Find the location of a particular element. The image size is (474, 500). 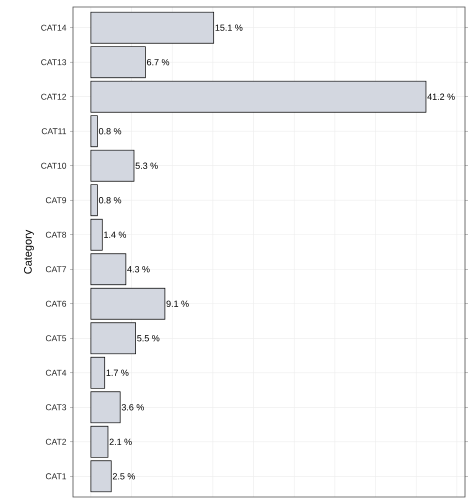

data-label: 3.6 % is located at coordinates (133, 407).